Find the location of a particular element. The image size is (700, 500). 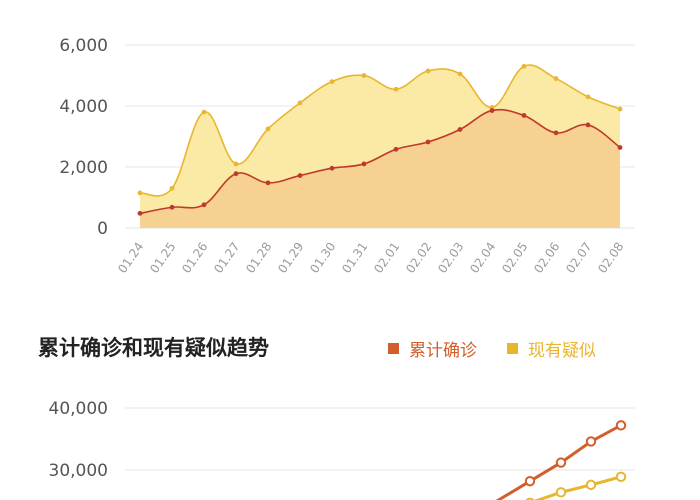

y-tick-label: 4,000 is located at coordinates (83, 107).